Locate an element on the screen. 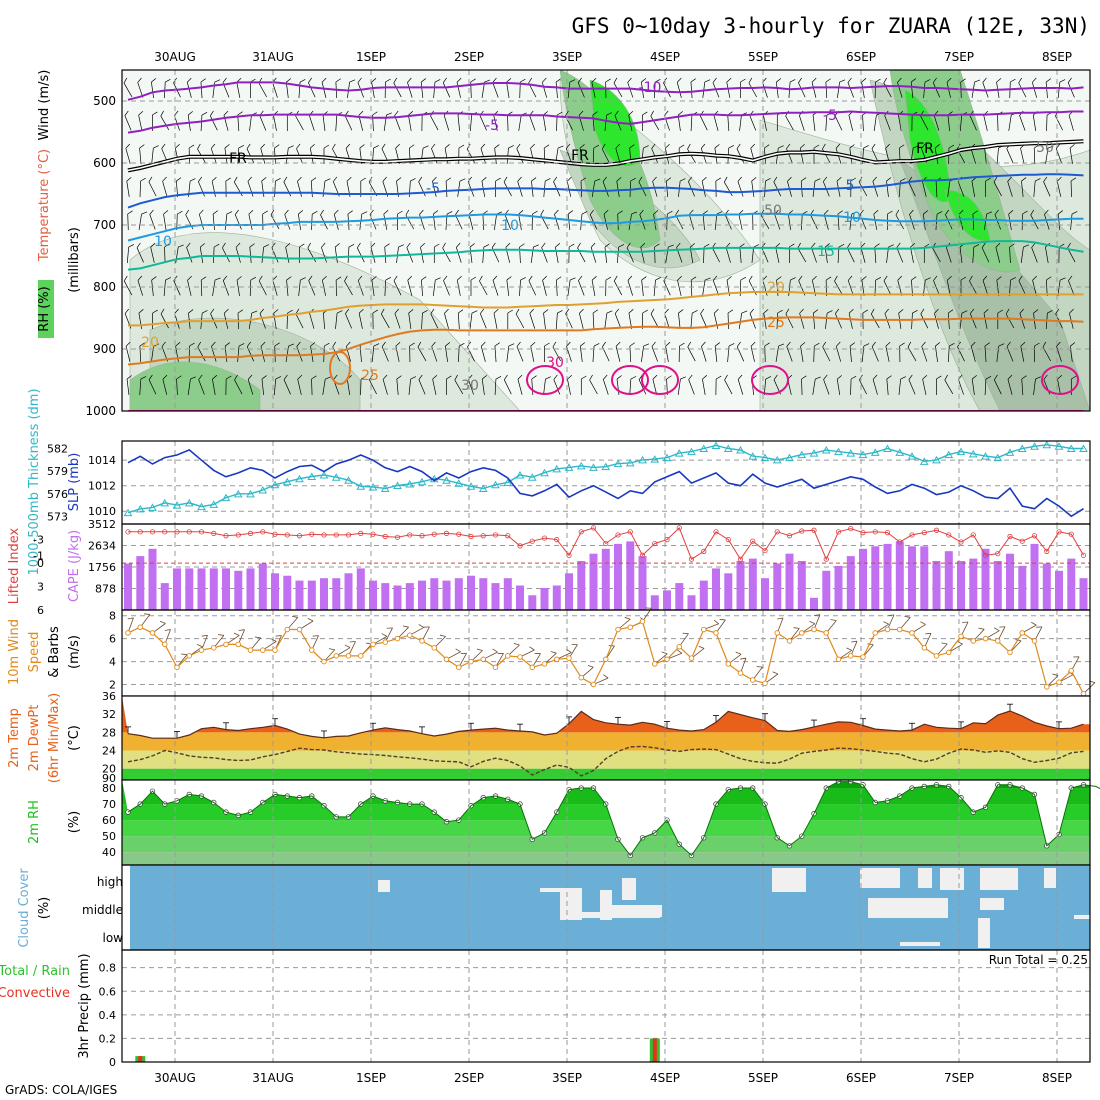  rh-band is located at coordinates (606, 844).